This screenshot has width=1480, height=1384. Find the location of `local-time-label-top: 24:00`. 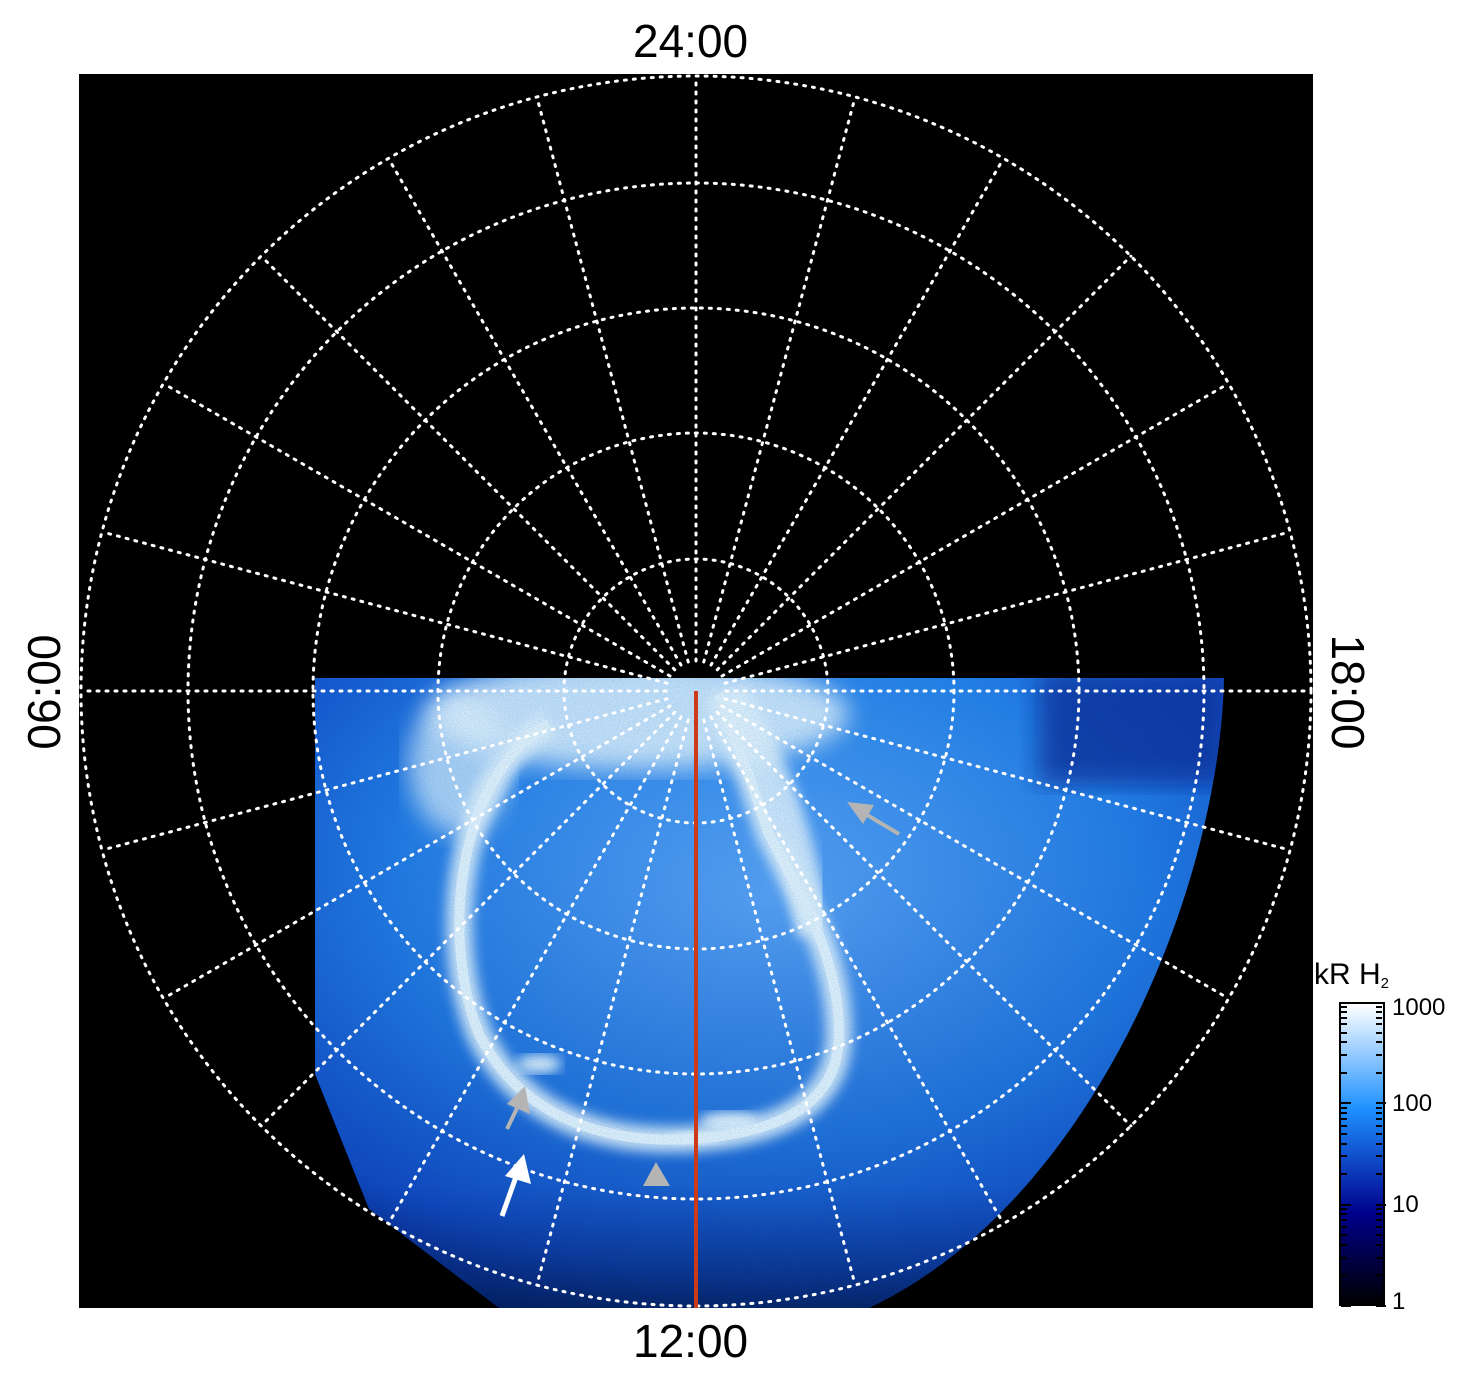

local-time-label-top: 24:00 is located at coordinates (691, 41).